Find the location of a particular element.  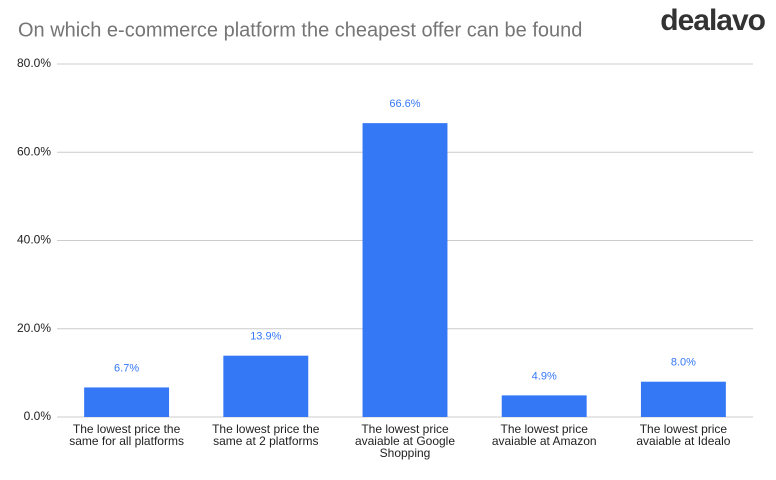

y-tick-label: 60.0% is located at coordinates (34, 151).